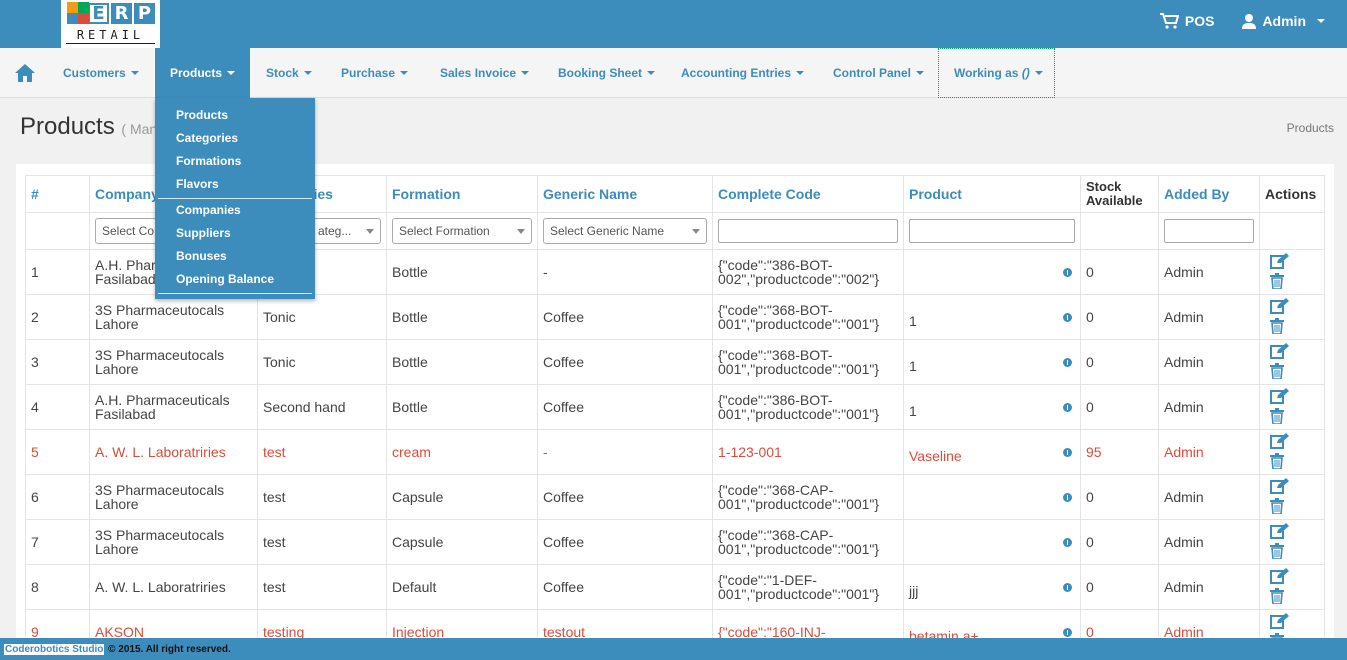 This screenshot has width=1347, height=660. I want to click on top-bar: E R P RETAIL POS Admin, so click(673, 24).